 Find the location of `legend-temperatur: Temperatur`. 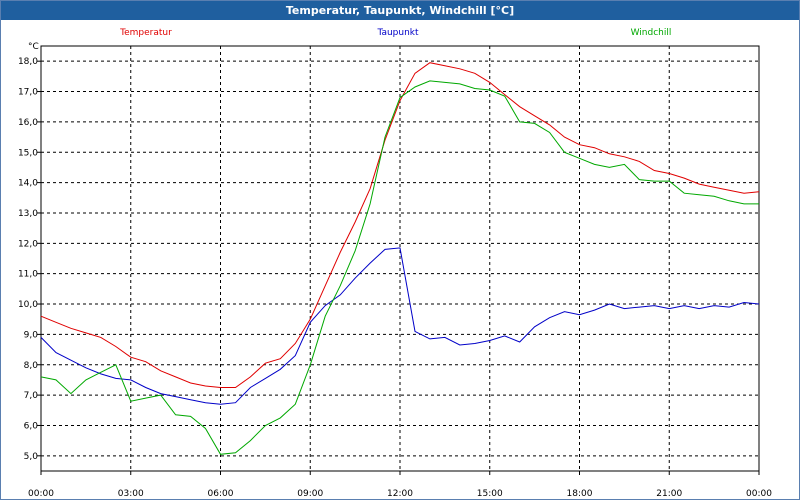

legend-temperatur: Temperatur is located at coordinates (145, 33).